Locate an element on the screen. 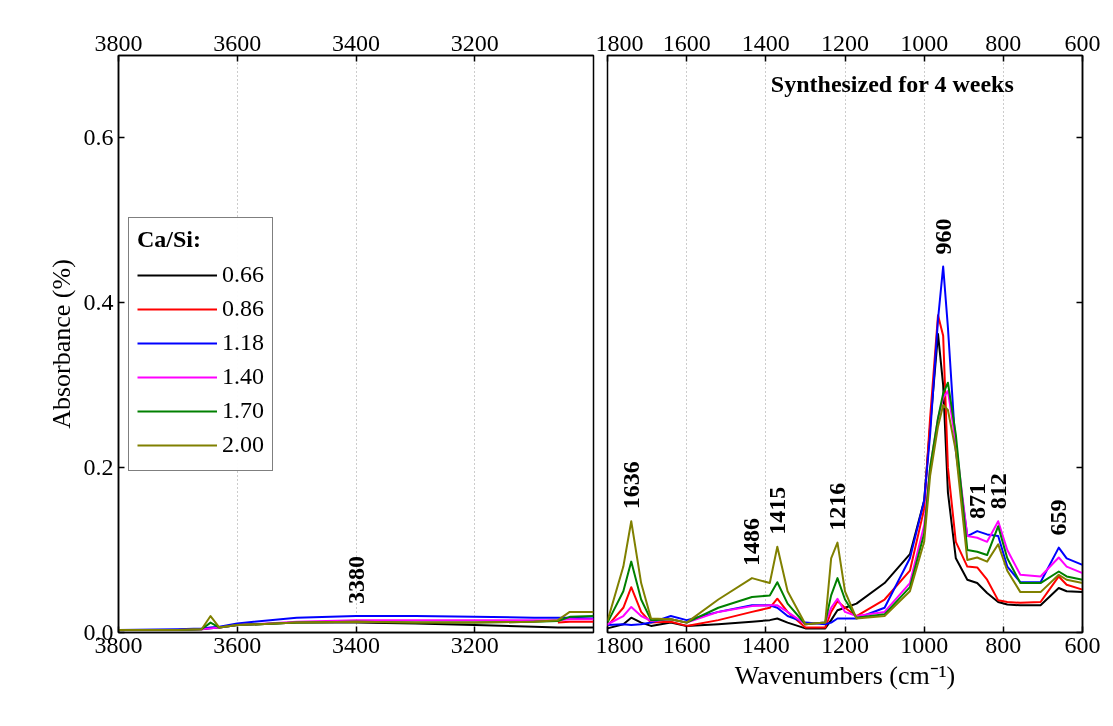 The image size is (1113, 726). annotation: 1636 is located at coordinates (630, 485).